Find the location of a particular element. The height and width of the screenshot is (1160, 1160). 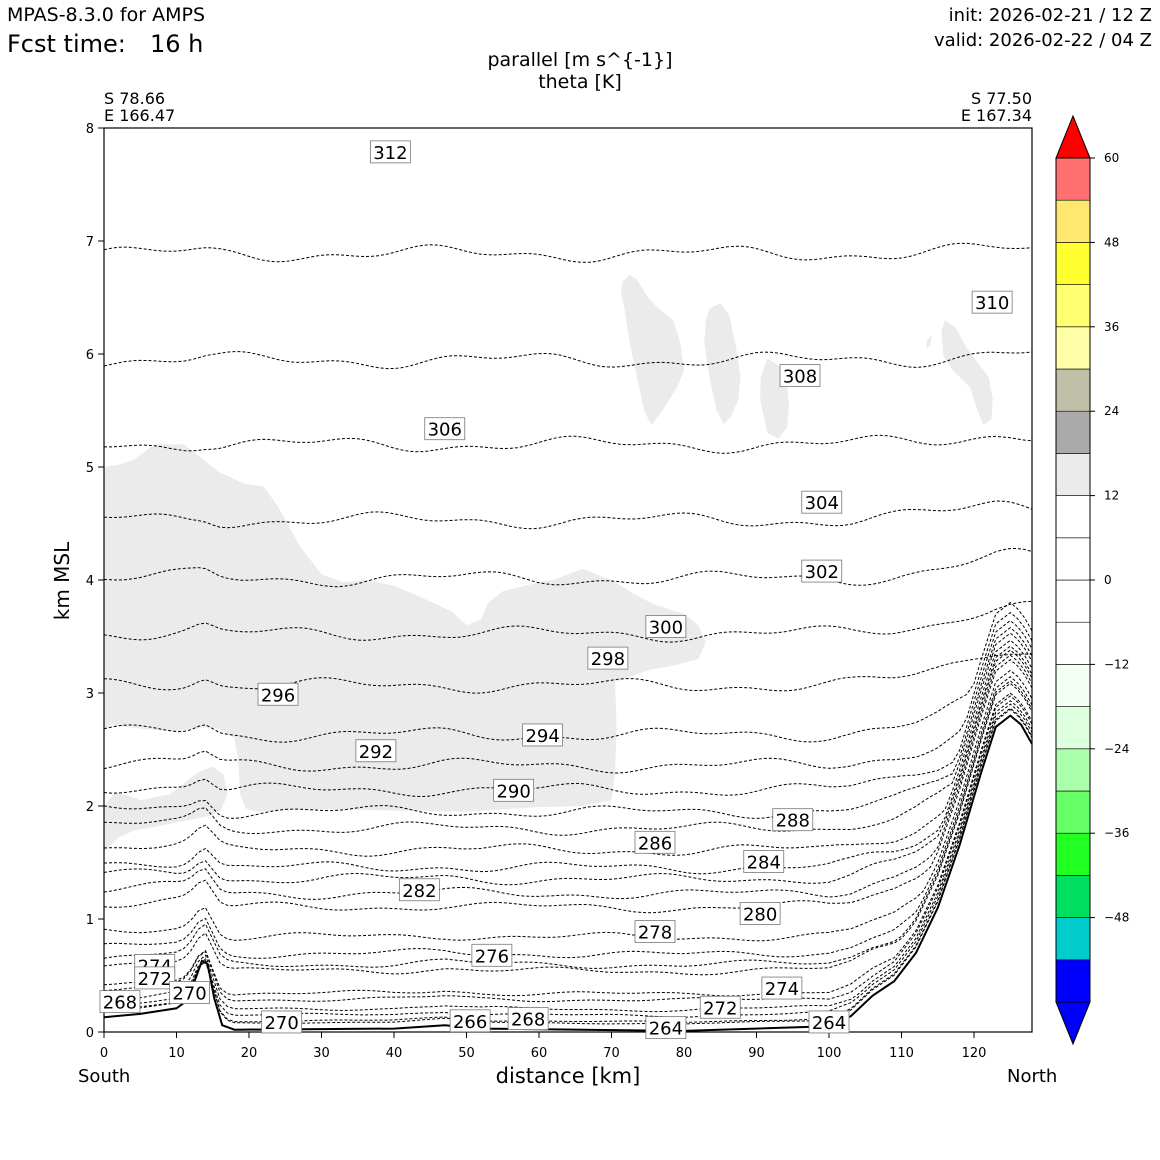

theta-label: 292 is located at coordinates (376, 751).